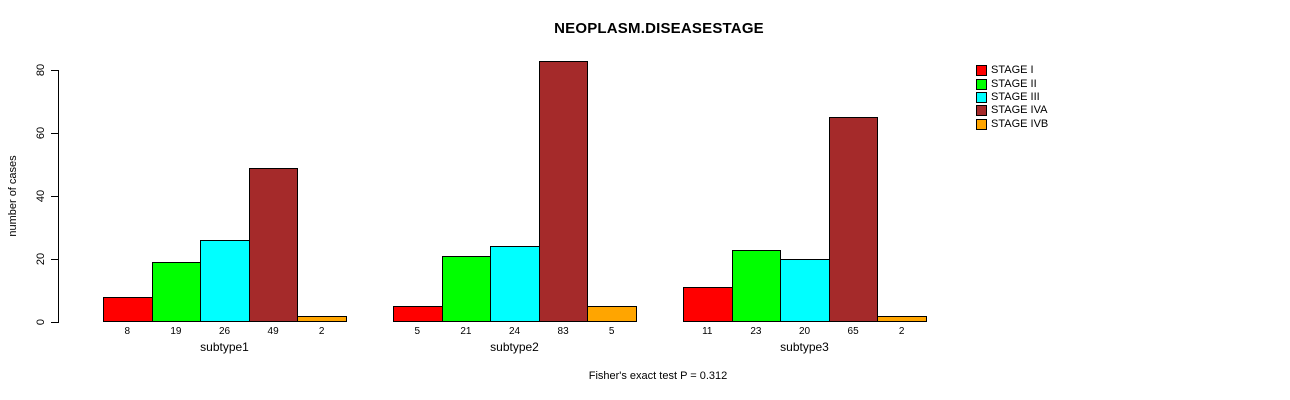 Image resolution: width=1290 pixels, height=400 pixels. Describe the element at coordinates (1015, 96) in the screenshot. I see `legend-label: STAGE III` at that location.